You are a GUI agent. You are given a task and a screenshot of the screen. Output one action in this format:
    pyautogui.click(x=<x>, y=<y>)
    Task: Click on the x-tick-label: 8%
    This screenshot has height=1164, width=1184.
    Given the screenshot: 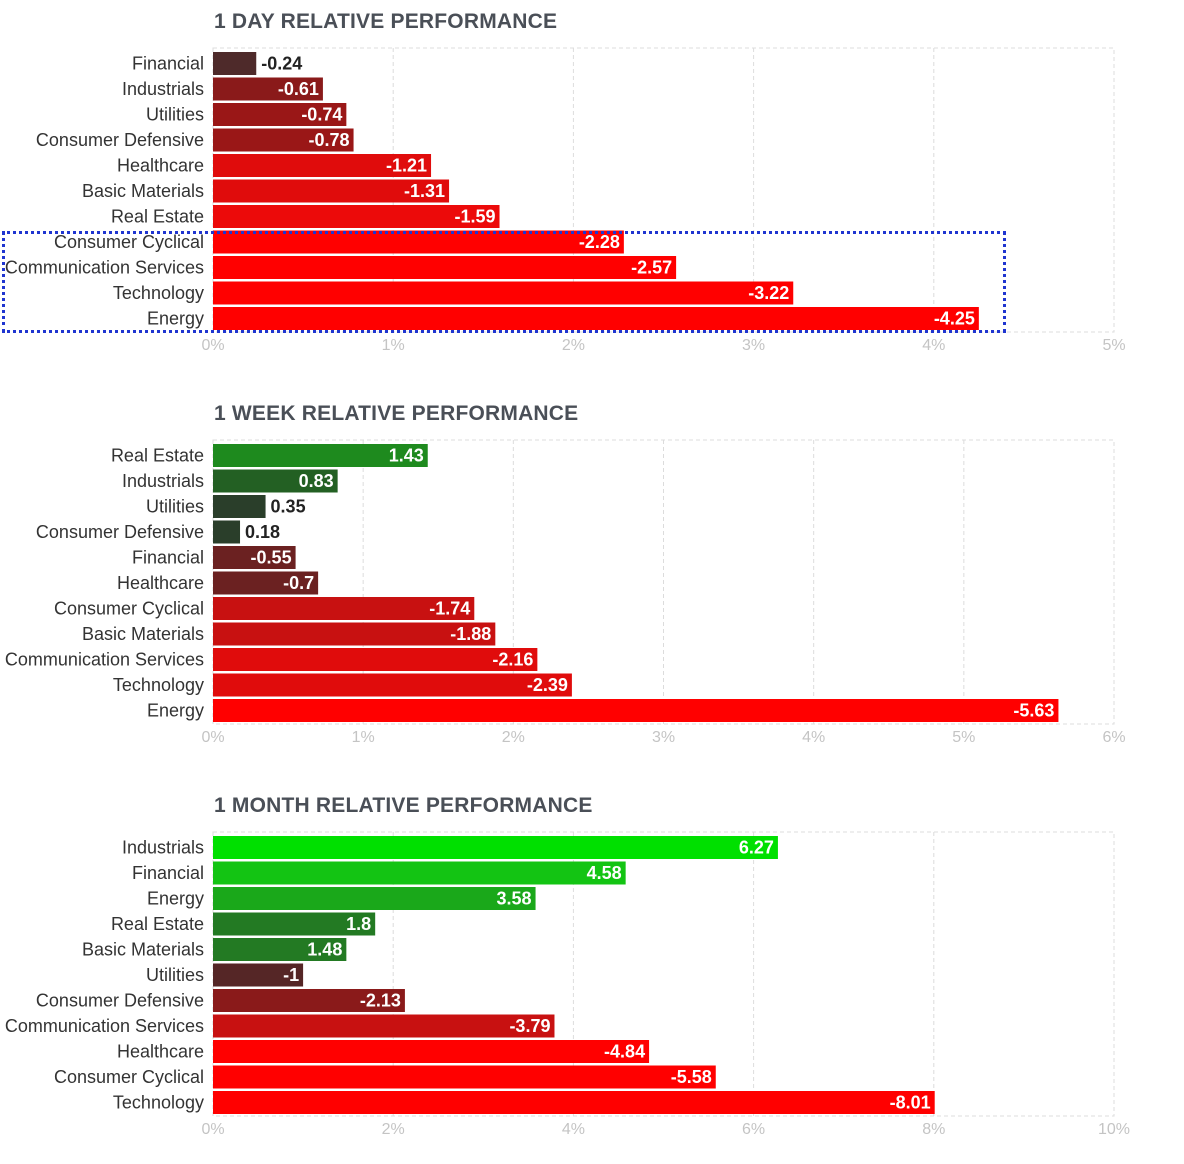 What is the action you would take?
    pyautogui.click(x=933, y=1129)
    